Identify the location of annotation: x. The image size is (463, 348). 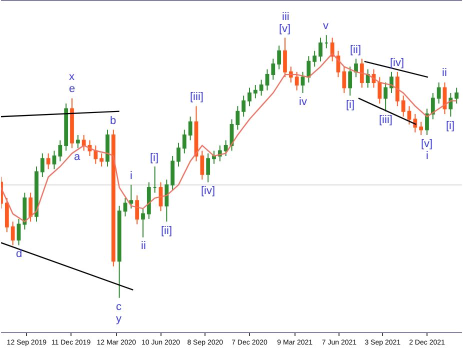
(72, 77).